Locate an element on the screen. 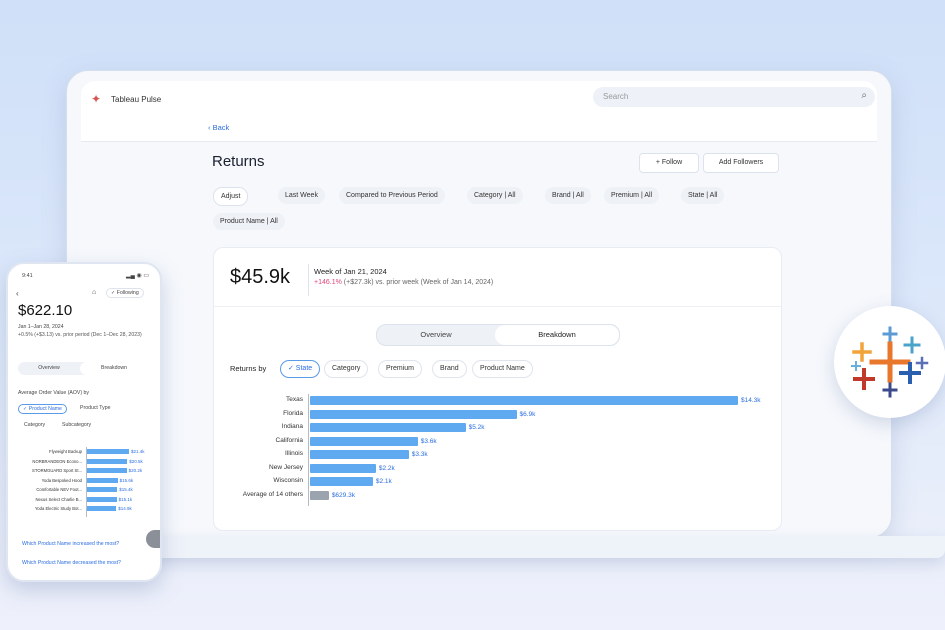 The height and width of the screenshot is (630, 945). kpi-value: $45.9k is located at coordinates (260, 277).